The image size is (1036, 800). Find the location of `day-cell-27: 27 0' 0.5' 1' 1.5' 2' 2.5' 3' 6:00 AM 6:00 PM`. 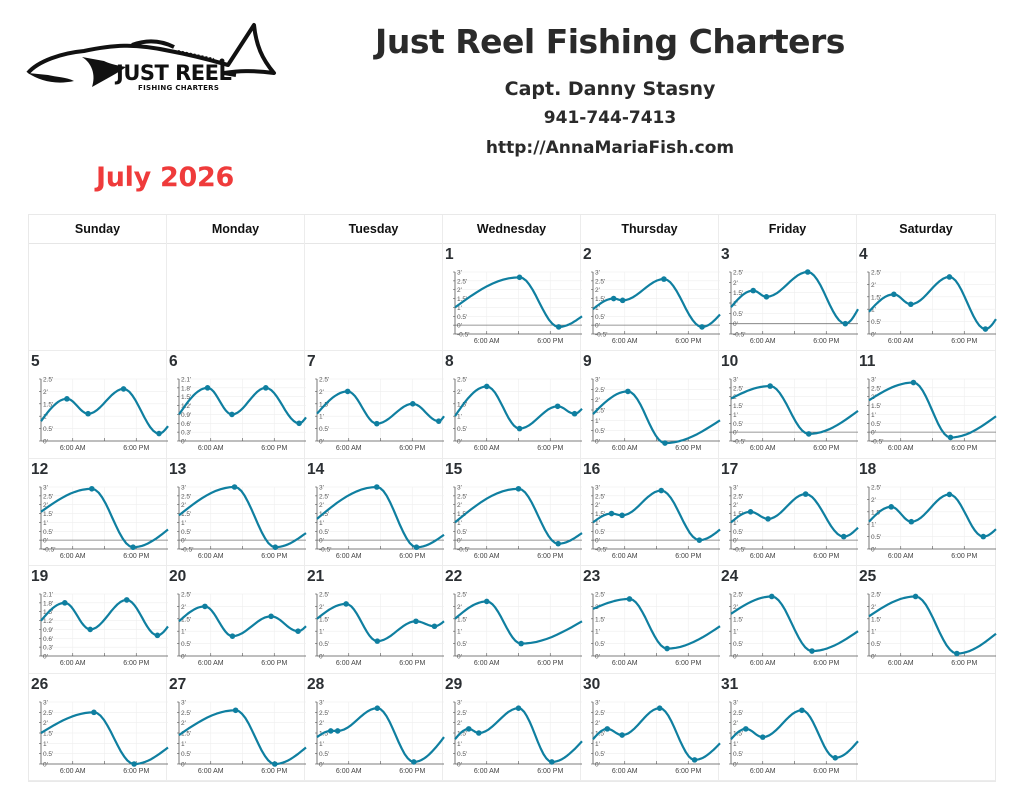

day-cell-27: 27 0' 0.5' 1' 1.5' 2' 2.5' 3' 6:00 AM 6:00 PM is located at coordinates (237, 727).